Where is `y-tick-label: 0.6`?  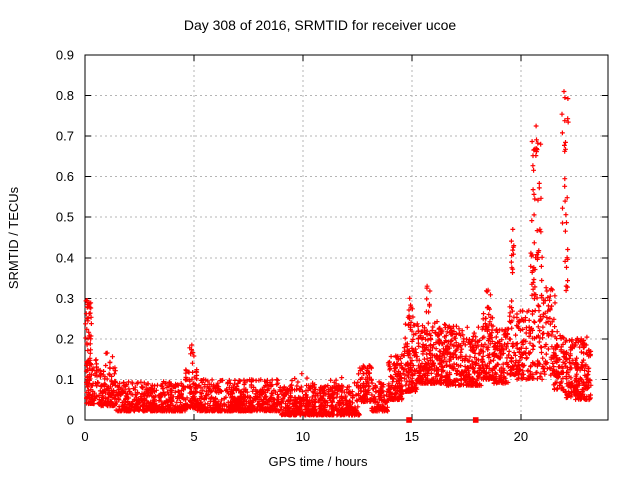
y-tick-label: 0.6 is located at coordinates (65, 176).